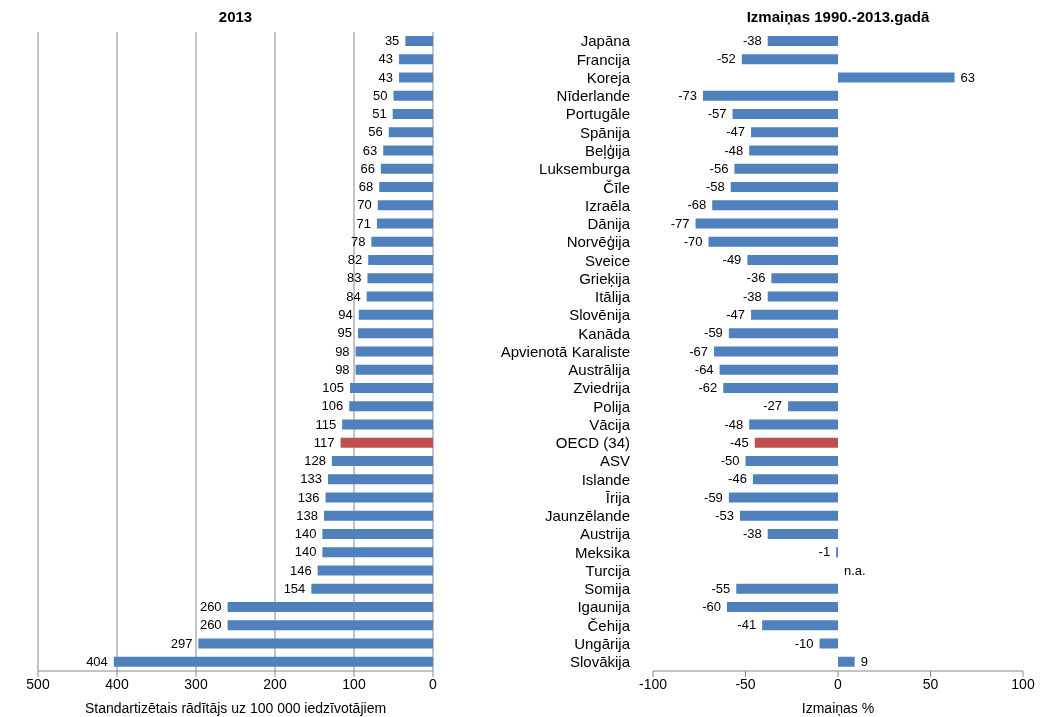 This screenshot has width=1040, height=717. What do you see at coordinates (342, 351) in the screenshot?
I see `data-label: 98` at bounding box center [342, 351].